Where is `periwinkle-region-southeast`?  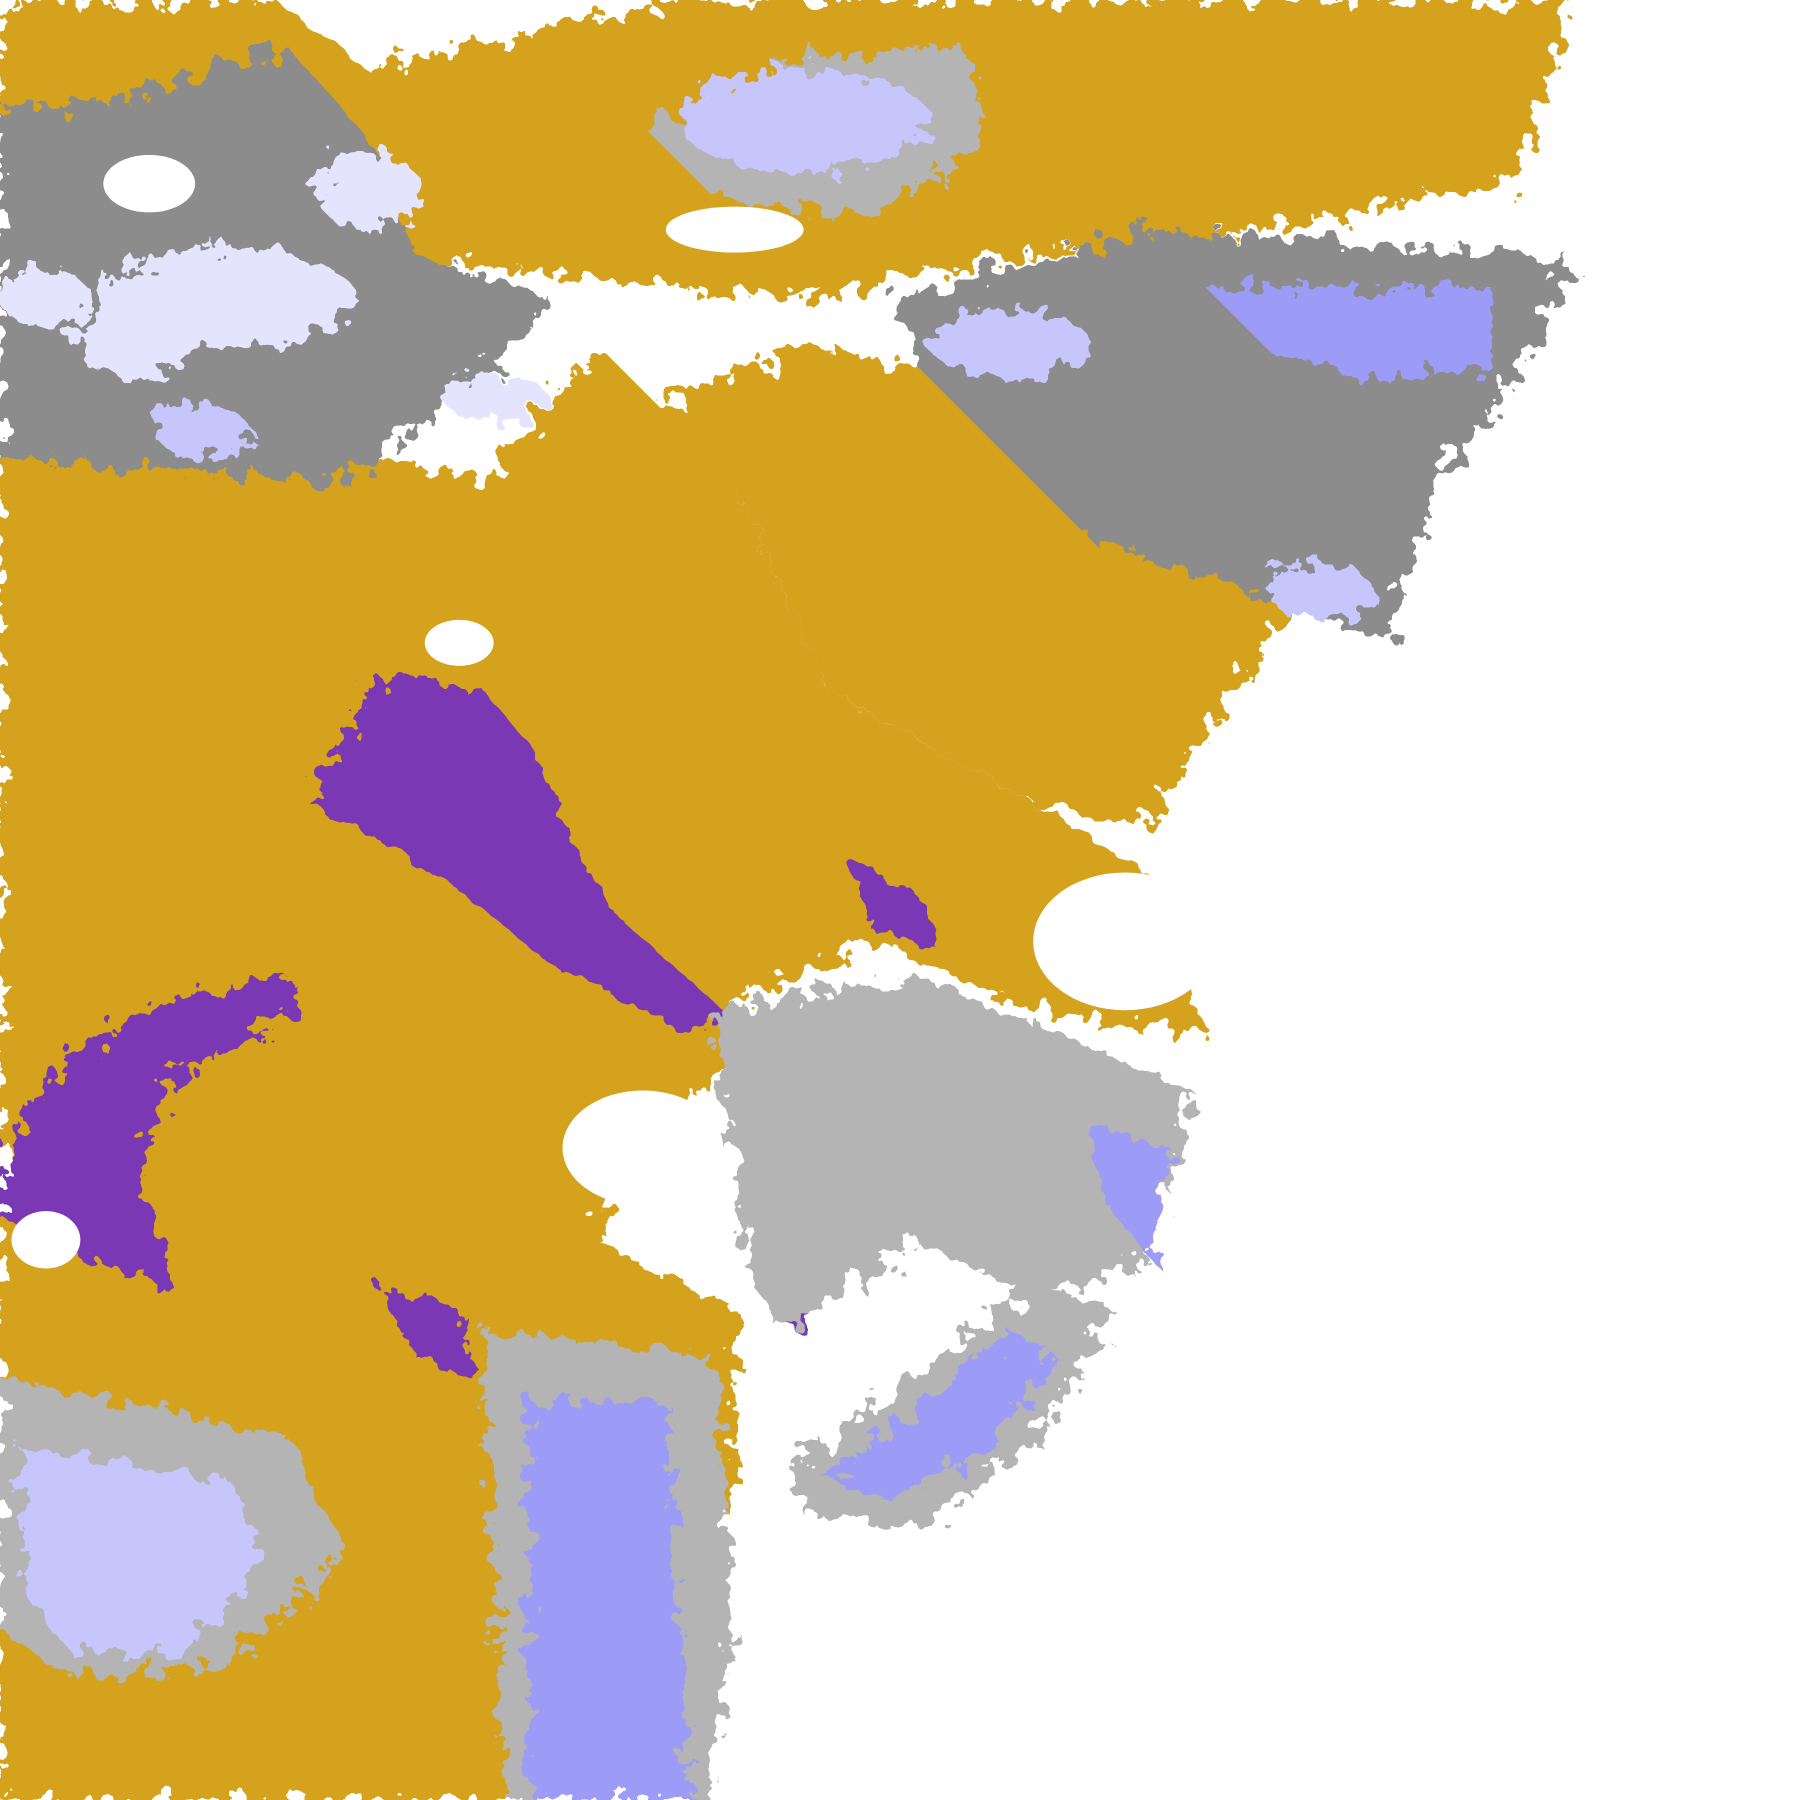
periwinkle-region-southeast is located at coordinates (941, 1417).